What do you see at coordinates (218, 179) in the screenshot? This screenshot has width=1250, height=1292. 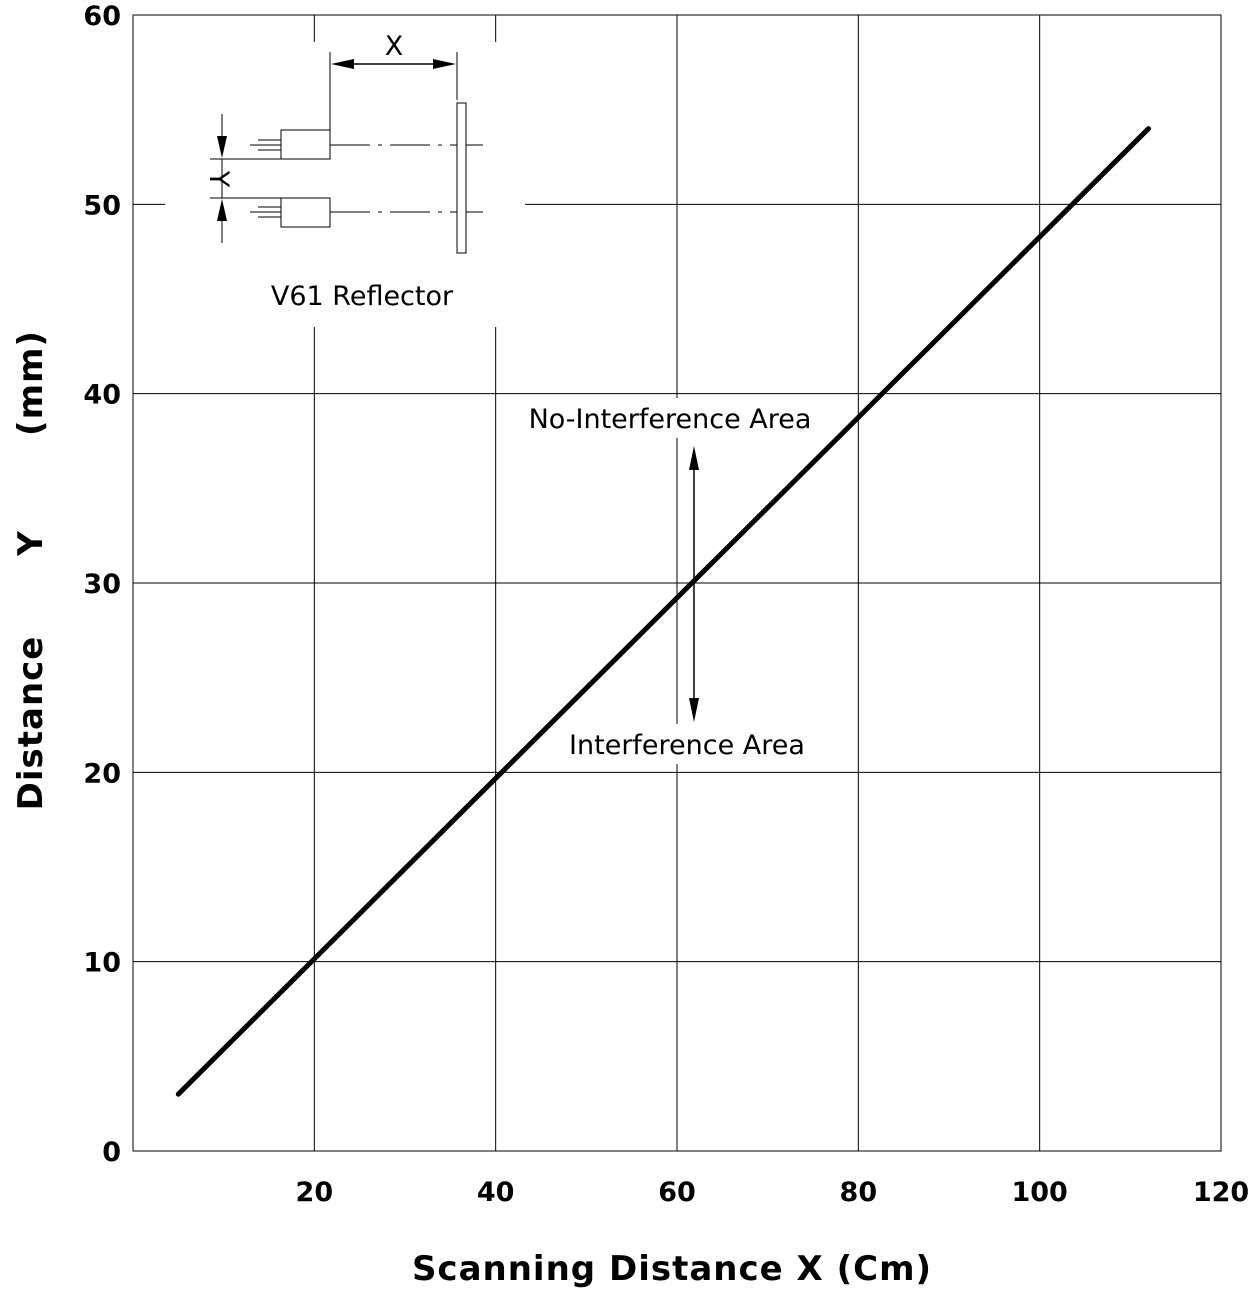 I see `inset-y-label: Y` at bounding box center [218, 179].